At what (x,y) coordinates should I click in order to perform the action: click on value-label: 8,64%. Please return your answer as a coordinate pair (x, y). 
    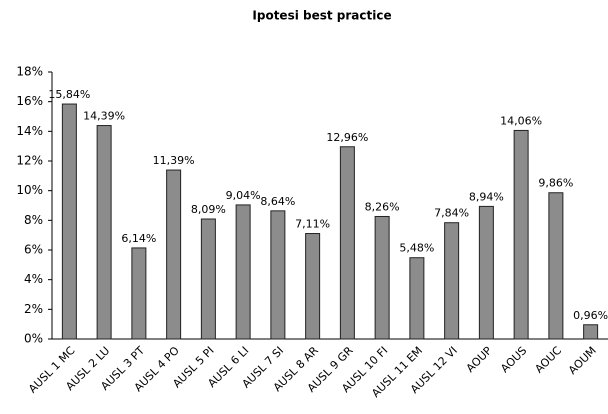
    Looking at the image, I should click on (277, 201).